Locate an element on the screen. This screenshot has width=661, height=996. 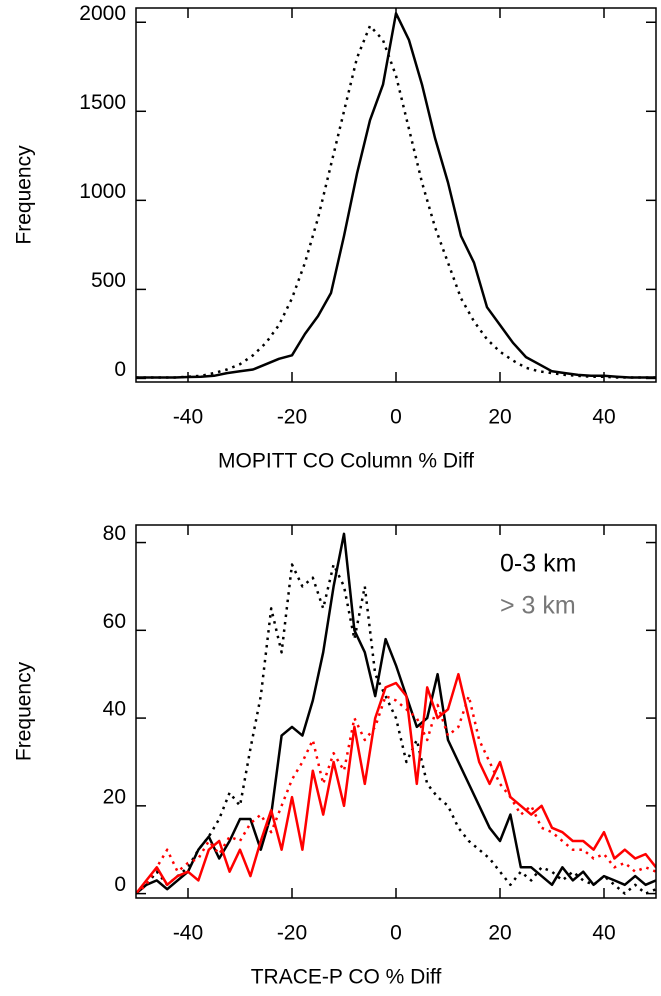
x-axis-label: TRACE-P CO % Diff is located at coordinates (346, 977).